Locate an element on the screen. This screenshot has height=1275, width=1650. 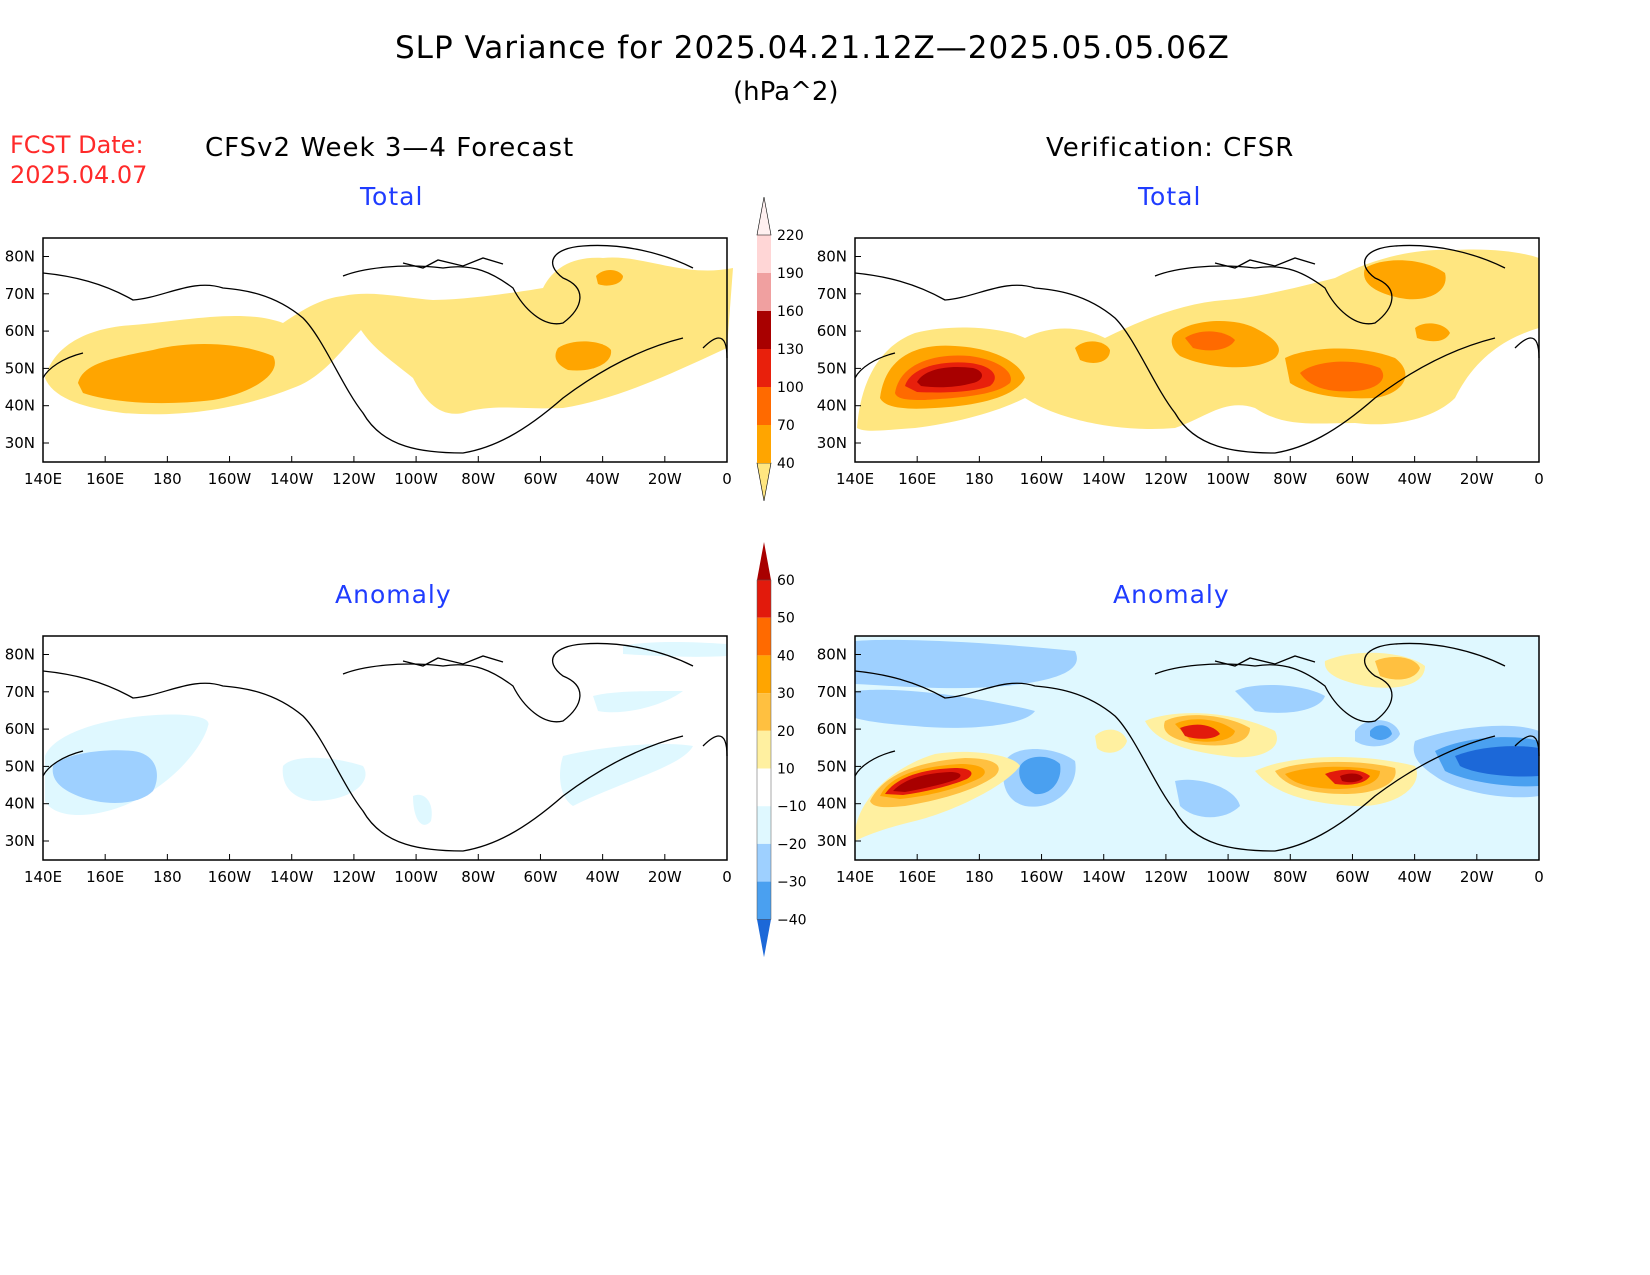
forecast-total-coastlines is located at coordinates (385, 349).